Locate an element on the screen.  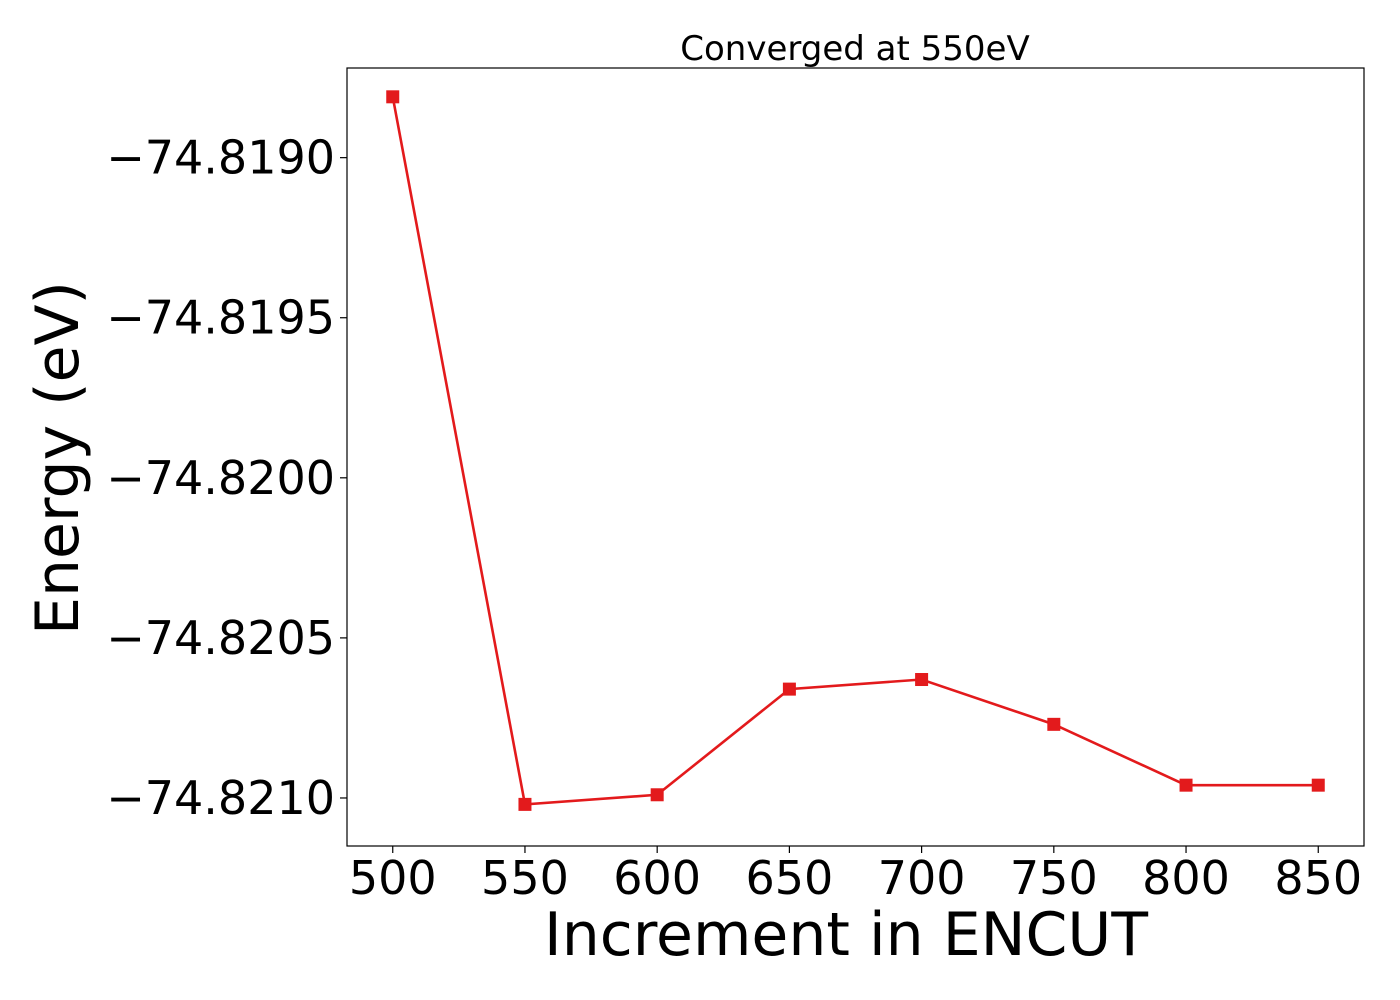
x-tick-label: 500 is located at coordinates (393, 878).